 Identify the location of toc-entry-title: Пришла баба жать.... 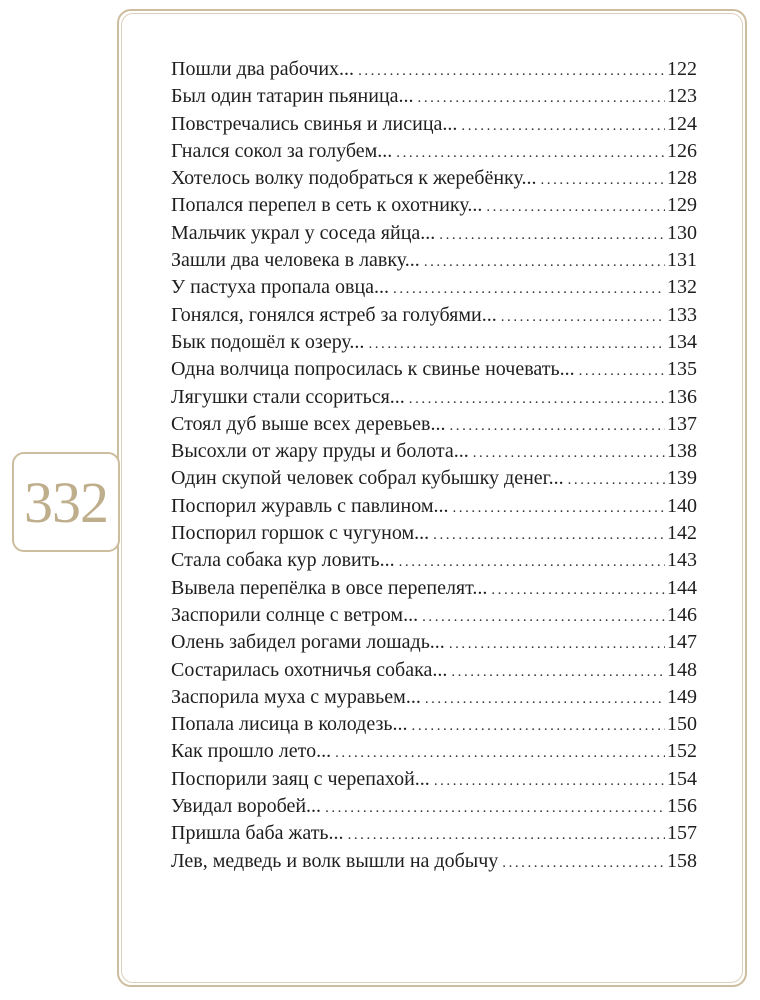
(257, 833).